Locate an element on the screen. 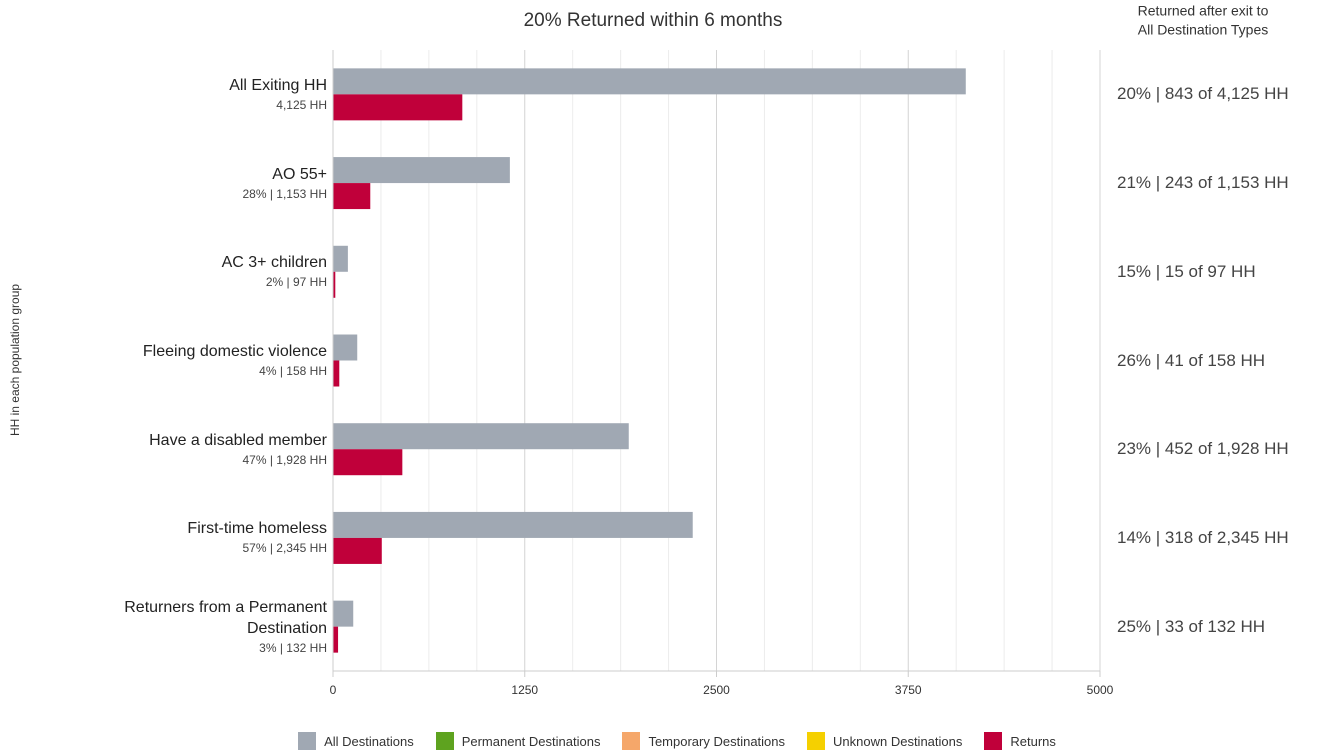 The width and height of the screenshot is (1320, 751). legend-item: Unknown Destinations is located at coordinates (884, 741).